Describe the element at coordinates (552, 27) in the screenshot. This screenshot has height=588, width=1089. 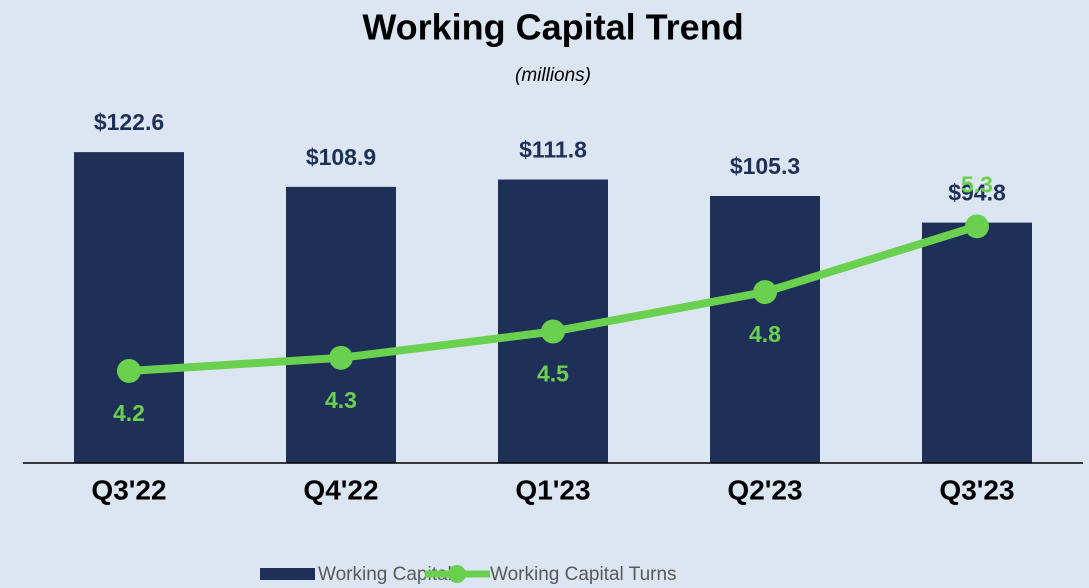
I see `chart-title: Working Capital Trend` at that location.